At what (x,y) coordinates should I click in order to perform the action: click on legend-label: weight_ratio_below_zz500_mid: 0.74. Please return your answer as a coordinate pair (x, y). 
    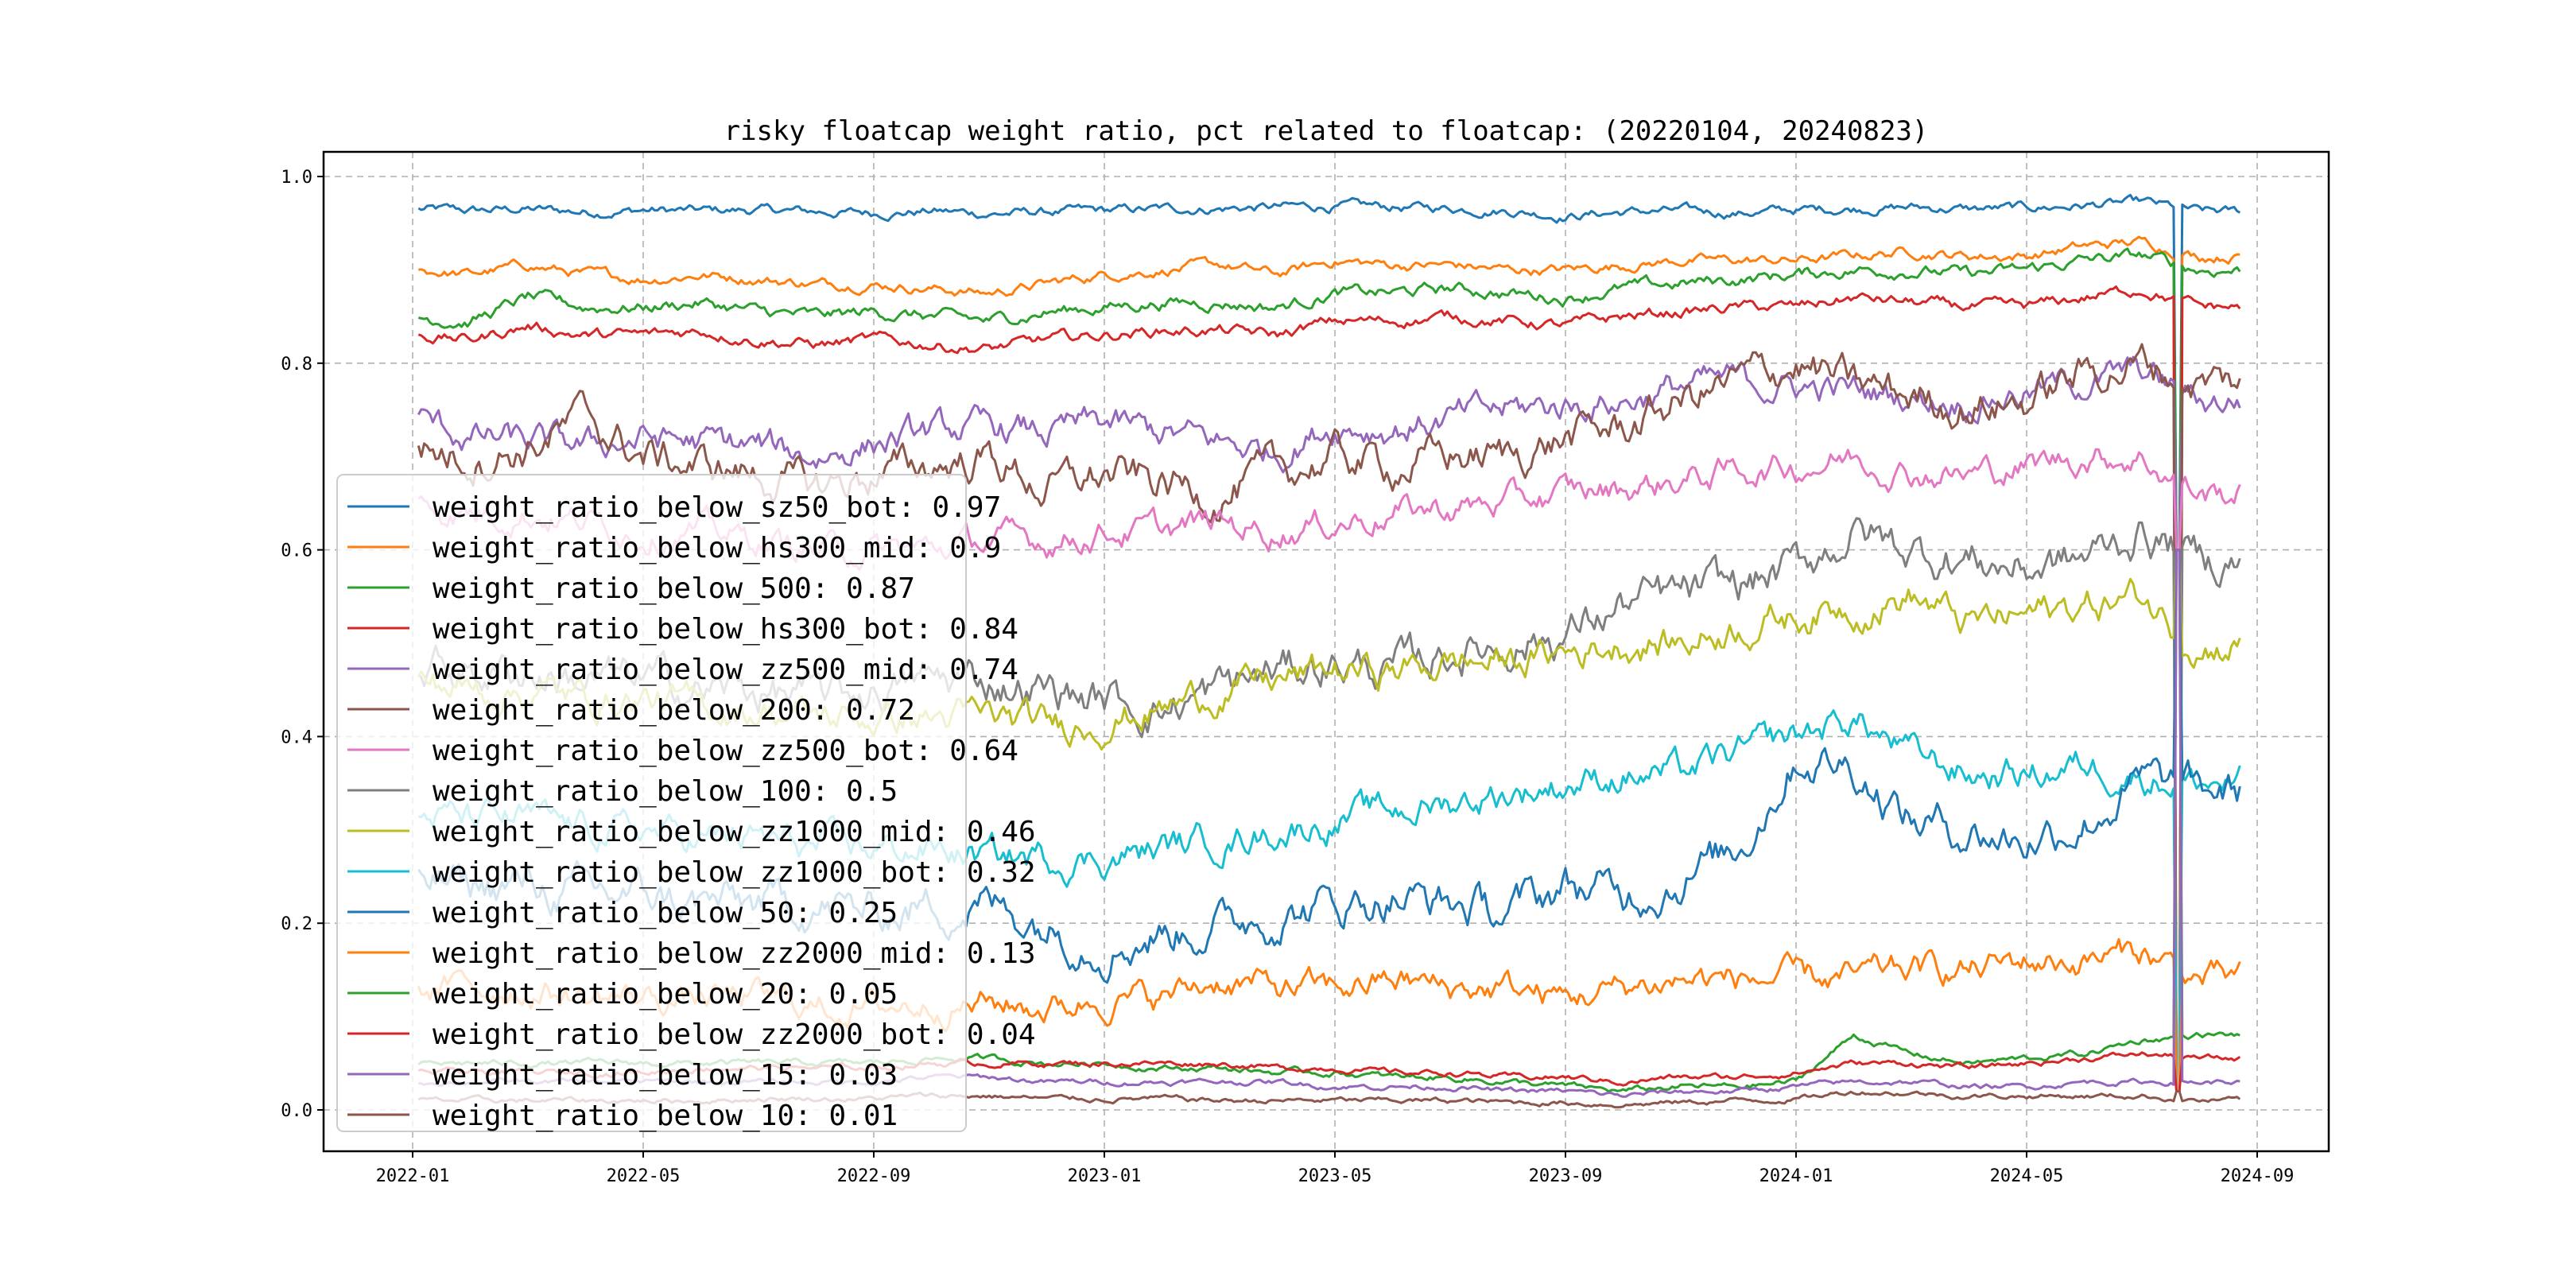
    Looking at the image, I should click on (726, 670).